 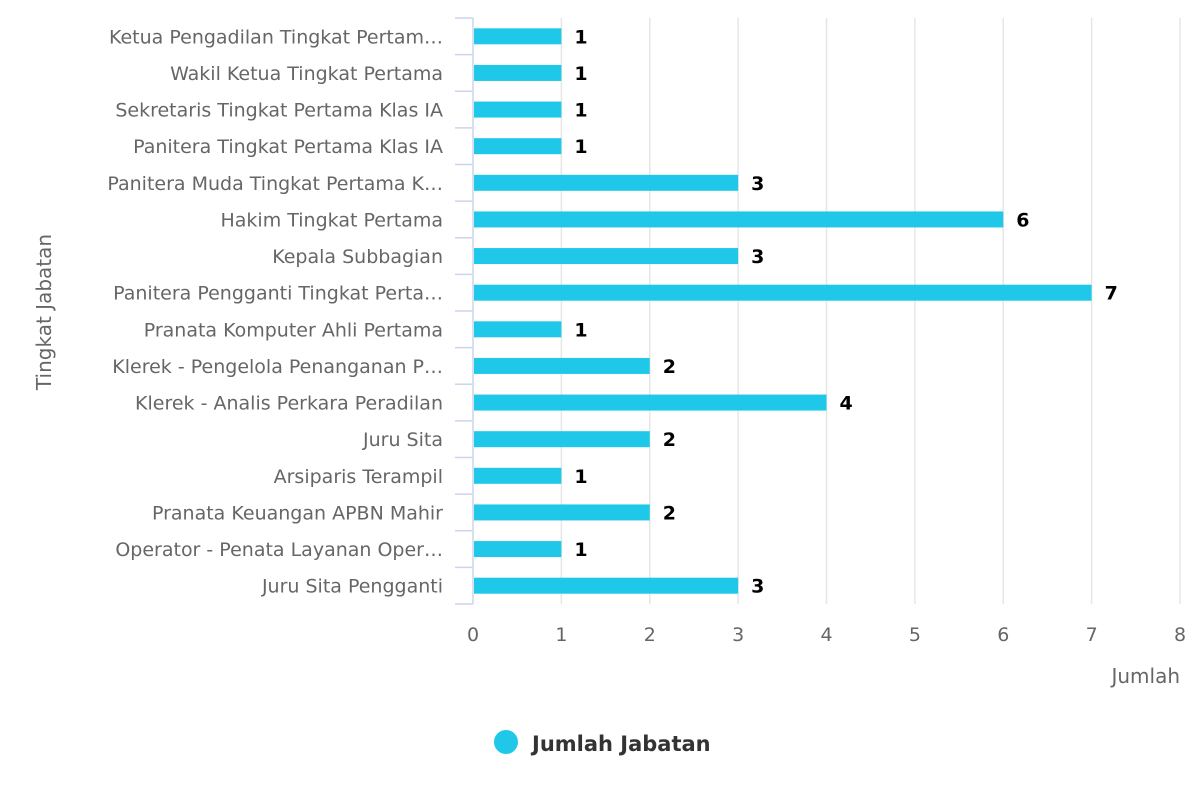 What do you see at coordinates (738, 635) in the screenshot?
I see `tick-label: 3` at bounding box center [738, 635].